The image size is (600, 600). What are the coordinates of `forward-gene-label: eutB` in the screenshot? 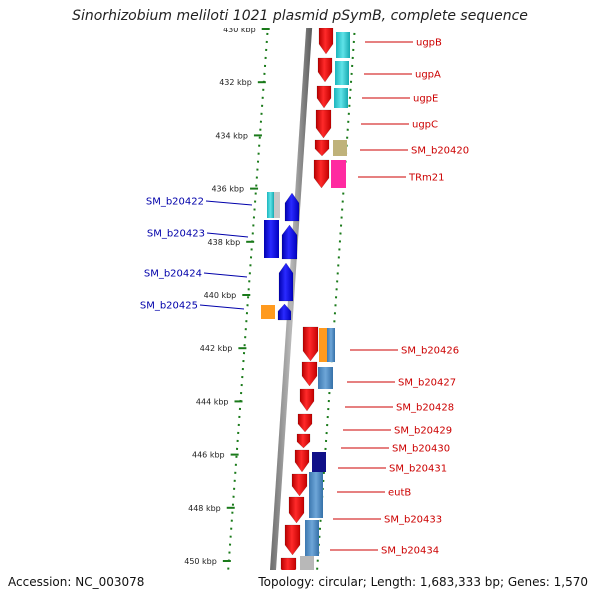 It's located at (399, 493).